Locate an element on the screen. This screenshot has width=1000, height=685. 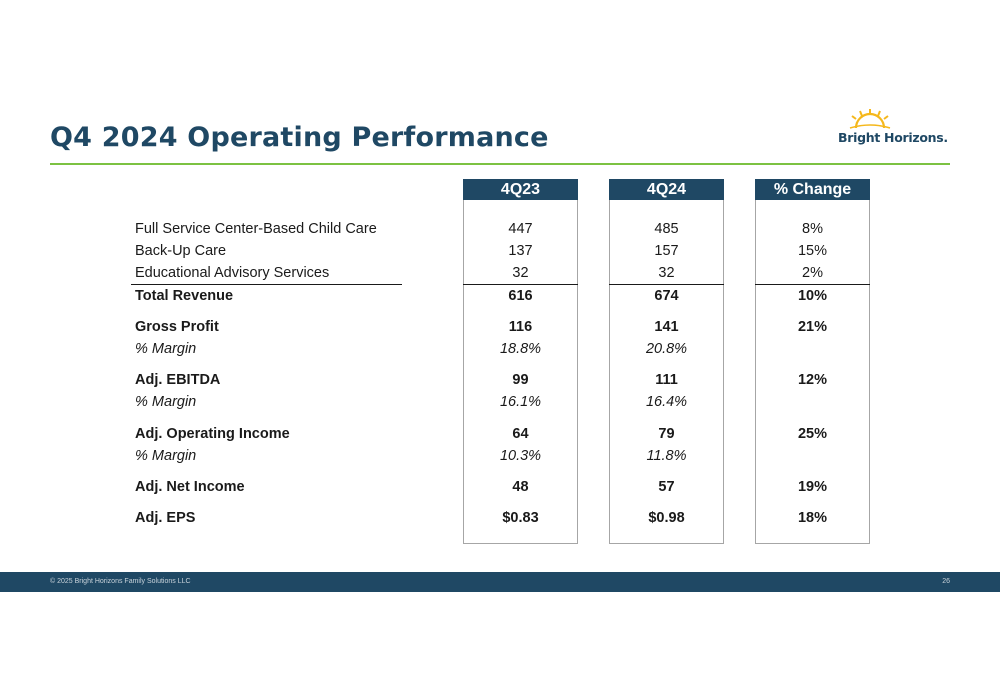
row-label: Adj. EBITDA is located at coordinates (178, 380).